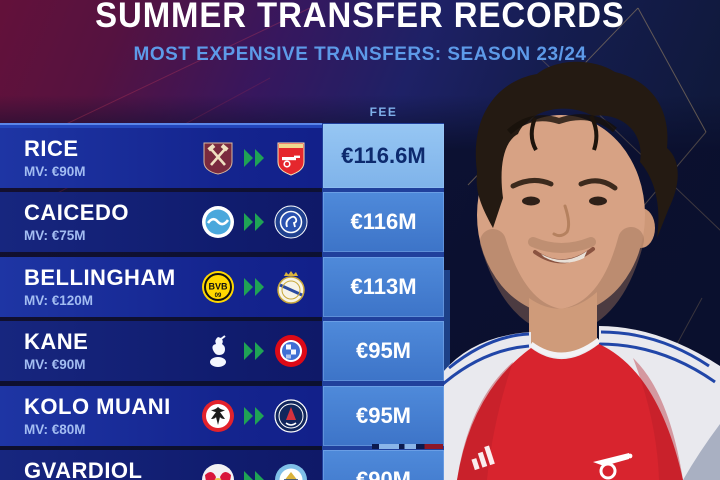 The width and height of the screenshot is (720, 480). What do you see at coordinates (55, 235) in the screenshot?
I see `market-value: MV: €75M` at bounding box center [55, 235].